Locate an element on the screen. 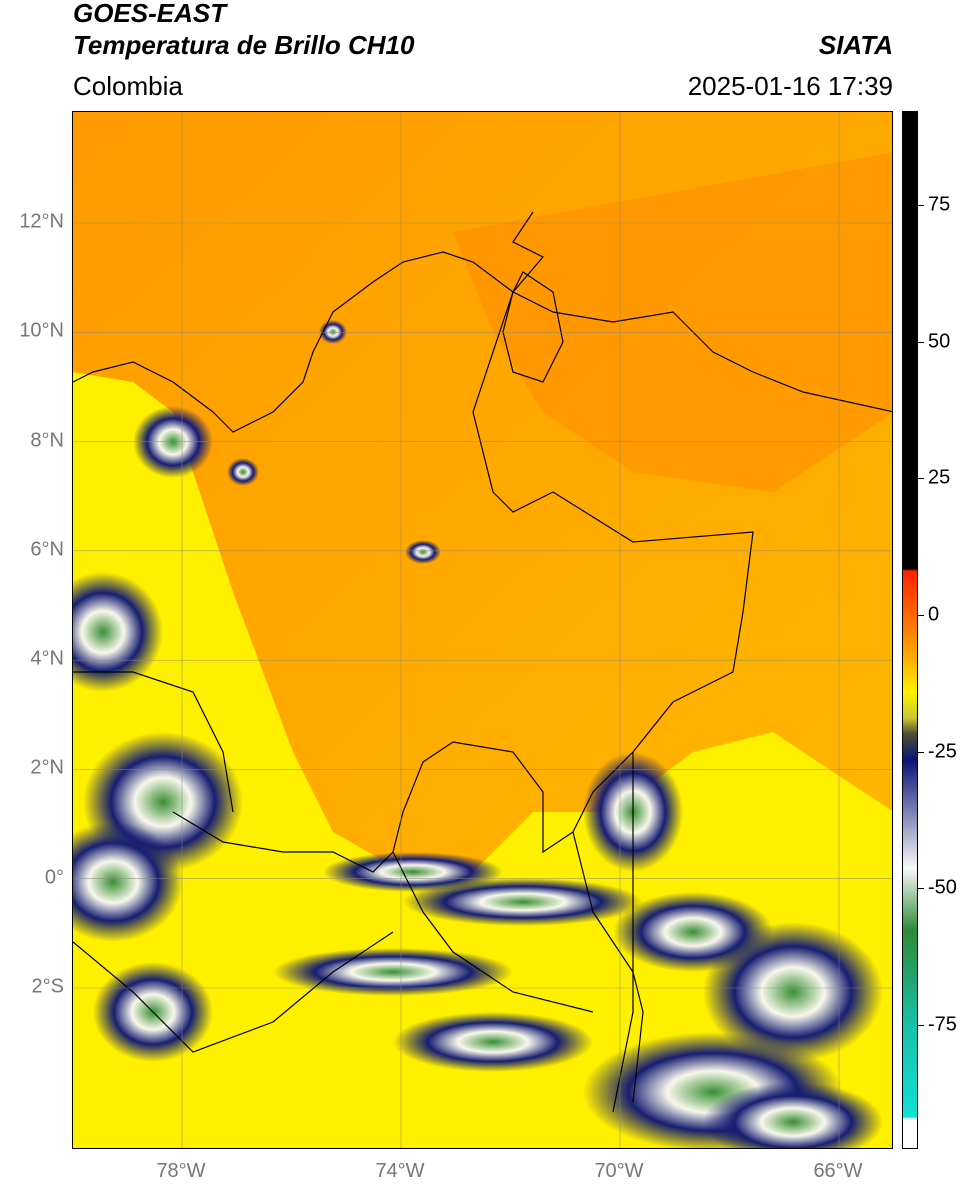  lat-label: 2°N is located at coordinates (47, 767).